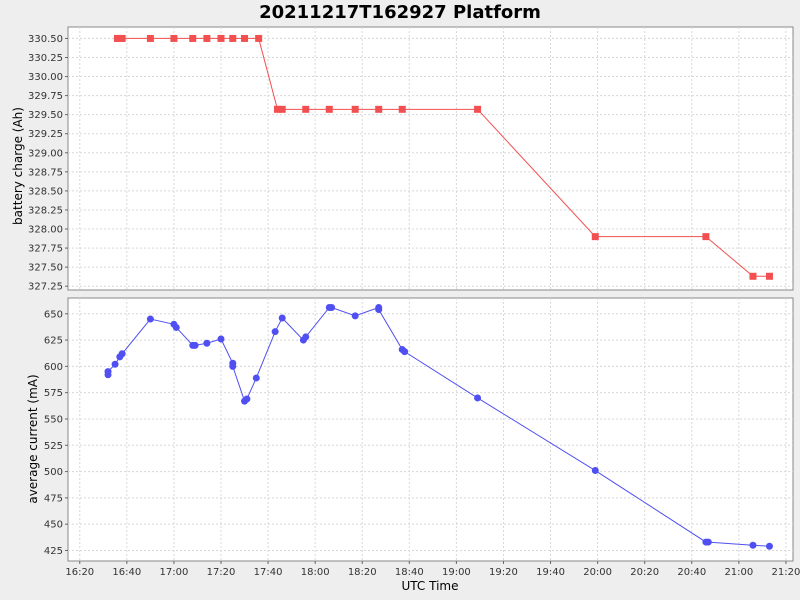  I want to click on x-tick-label-12: 20:20, so click(644, 572).